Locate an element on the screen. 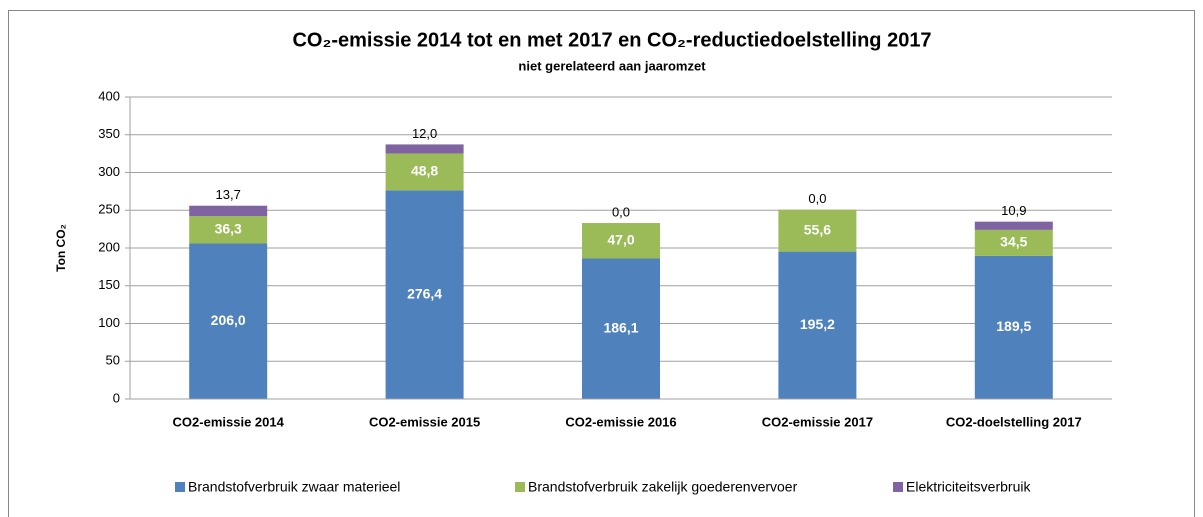 The height and width of the screenshot is (517, 1203). y-tick-label: 0 is located at coordinates (116, 397).